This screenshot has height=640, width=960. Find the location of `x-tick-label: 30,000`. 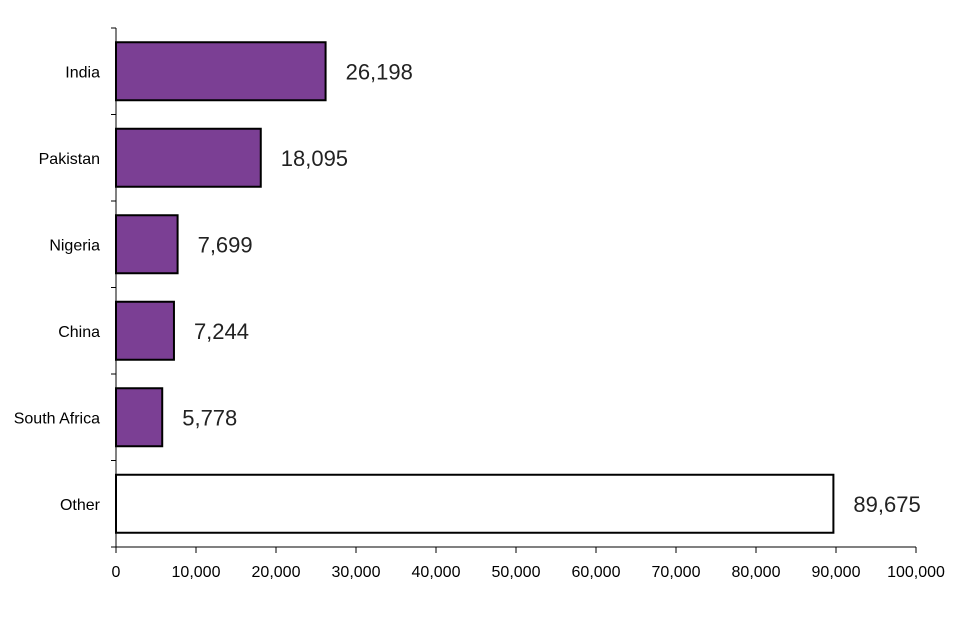

x-tick-label: 30,000 is located at coordinates (356, 572).